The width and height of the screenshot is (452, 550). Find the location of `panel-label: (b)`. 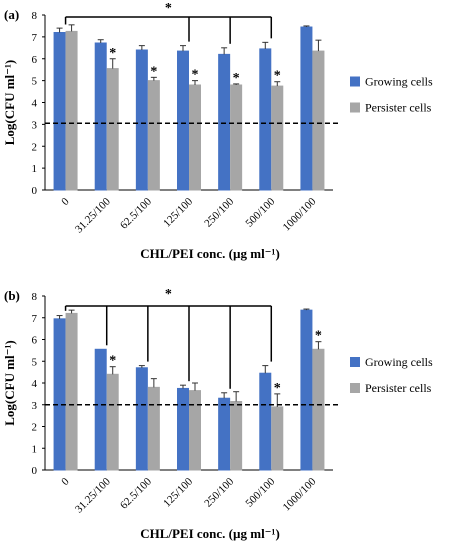

panel-label: (b) is located at coordinates (12, 295).